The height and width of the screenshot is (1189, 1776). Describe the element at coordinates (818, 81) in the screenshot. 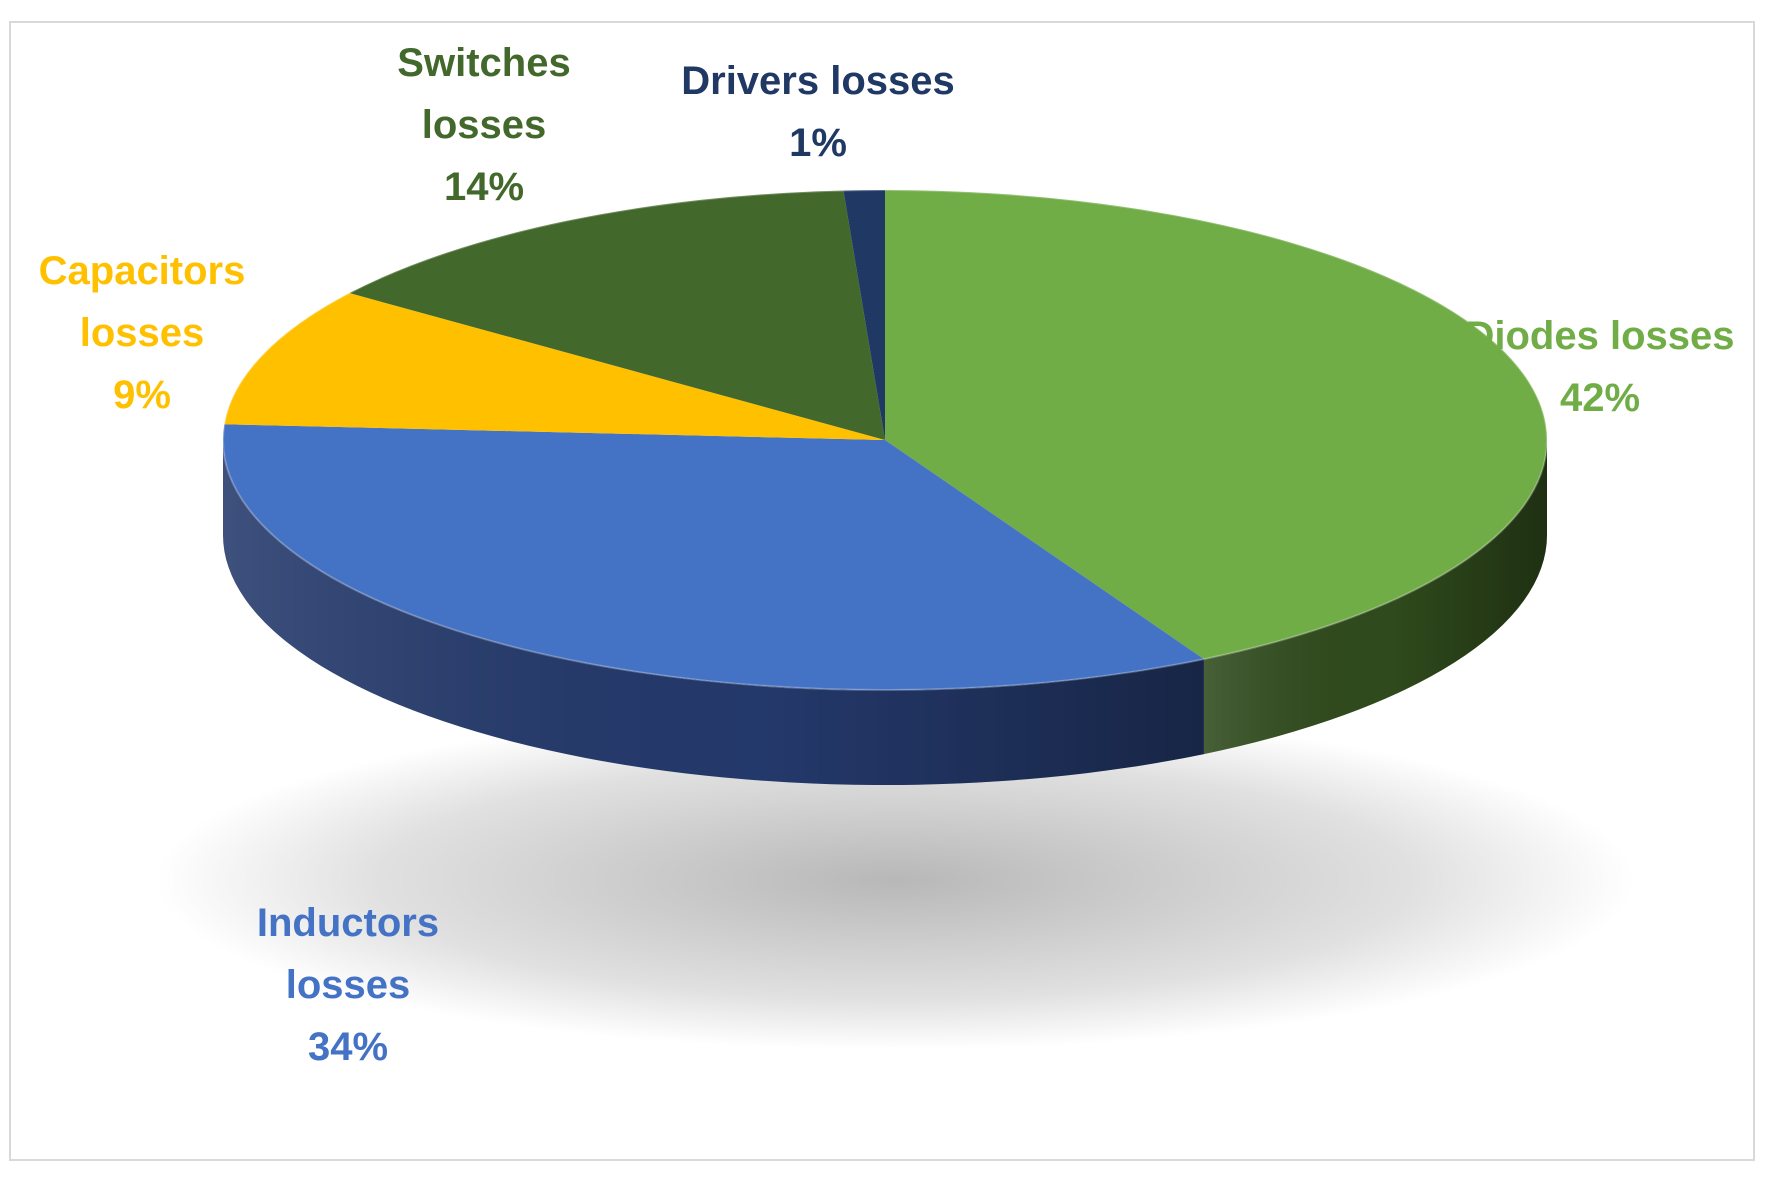

I see `label-name-line: Drivers losses` at that location.